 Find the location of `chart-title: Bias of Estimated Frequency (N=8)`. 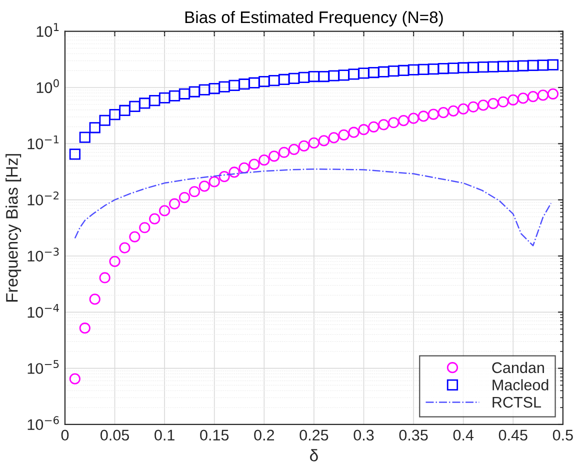

chart-title: Bias of Estimated Frequency (N=8) is located at coordinates (314, 18).